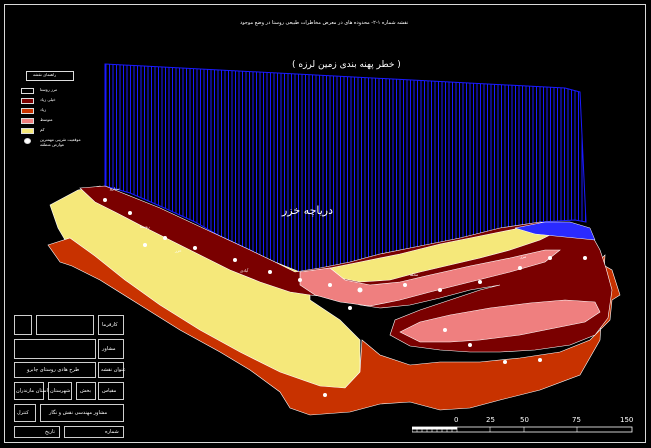 Image resolution: width=651 pixels, height=448 pixels. Describe the element at coordinates (50, 76) in the screenshot. I see `legend-title: راهنمای نقشه` at that location.